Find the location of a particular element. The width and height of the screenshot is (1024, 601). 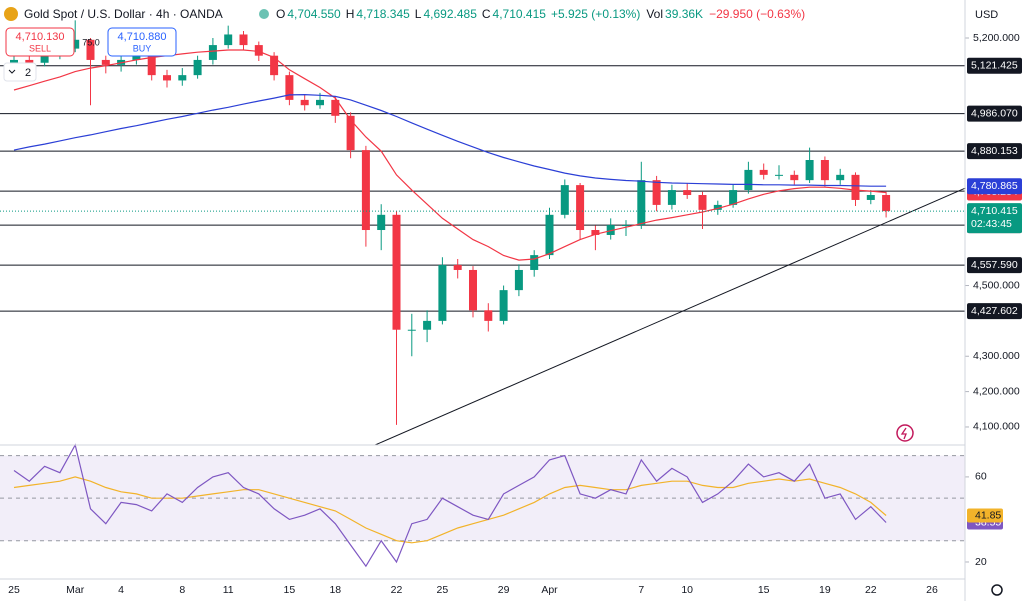

x-tick-label: Apr is located at coordinates (549, 590).